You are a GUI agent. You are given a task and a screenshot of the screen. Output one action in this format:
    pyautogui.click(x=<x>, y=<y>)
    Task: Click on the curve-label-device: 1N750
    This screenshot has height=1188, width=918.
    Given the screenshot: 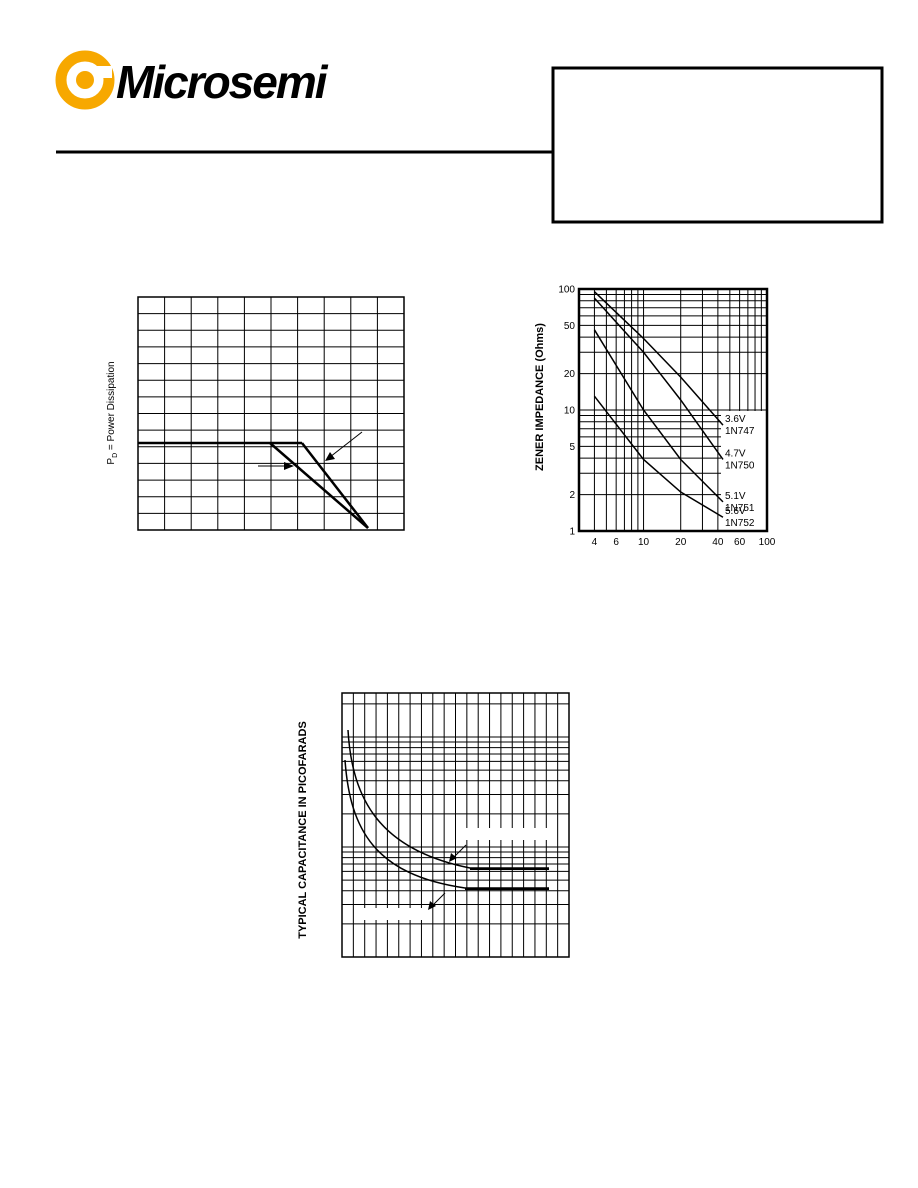 What is the action you would take?
    pyautogui.click(x=740, y=465)
    